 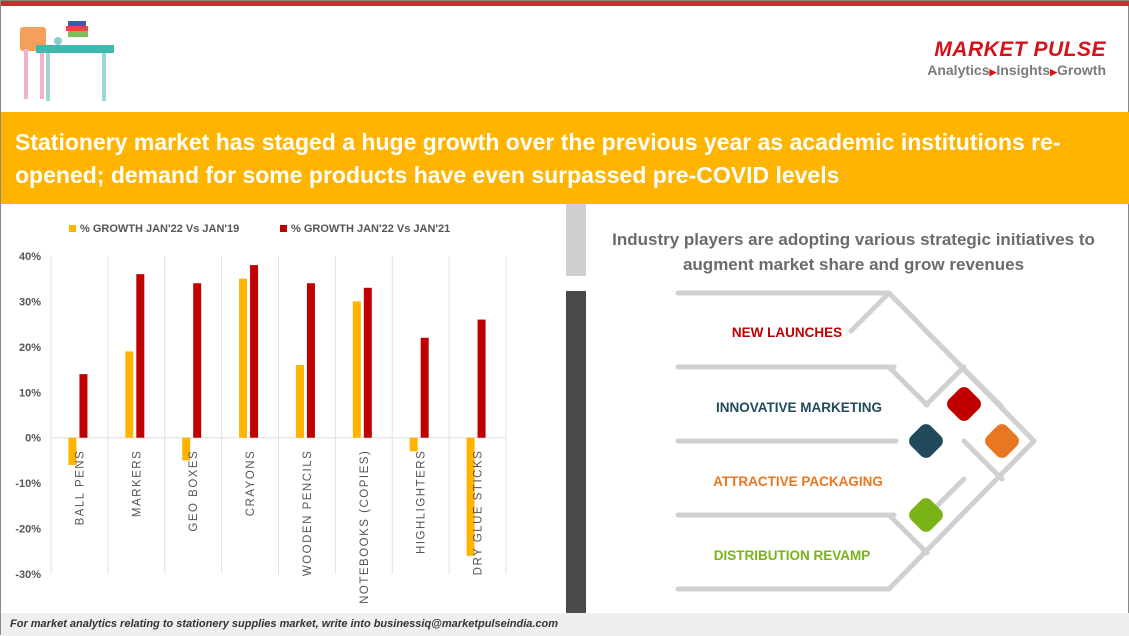 What do you see at coordinates (1020, 49) in the screenshot?
I see `logo-title: MARKET PULSE` at bounding box center [1020, 49].